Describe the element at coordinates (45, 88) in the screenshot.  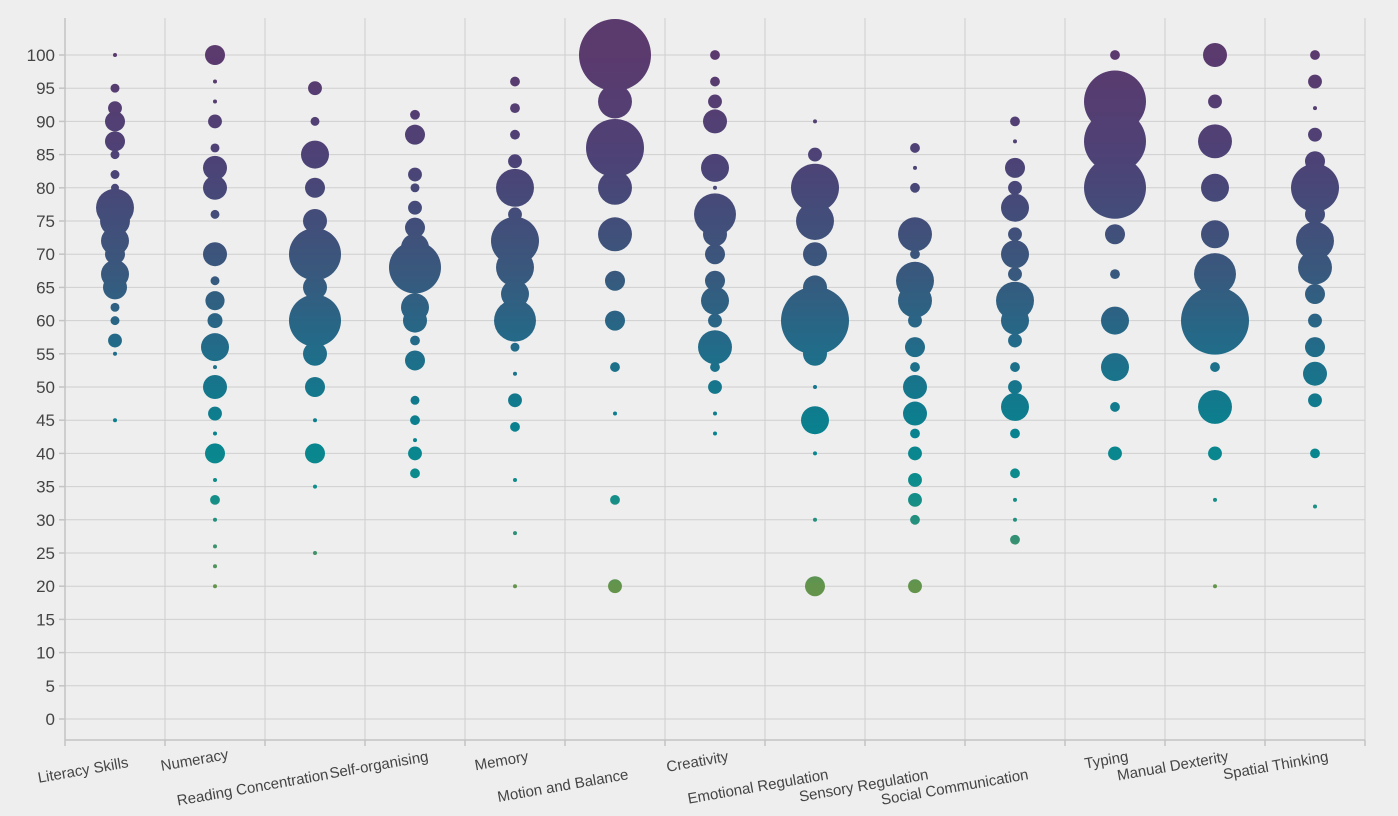
I see `y-tick-label: 95` at that location.